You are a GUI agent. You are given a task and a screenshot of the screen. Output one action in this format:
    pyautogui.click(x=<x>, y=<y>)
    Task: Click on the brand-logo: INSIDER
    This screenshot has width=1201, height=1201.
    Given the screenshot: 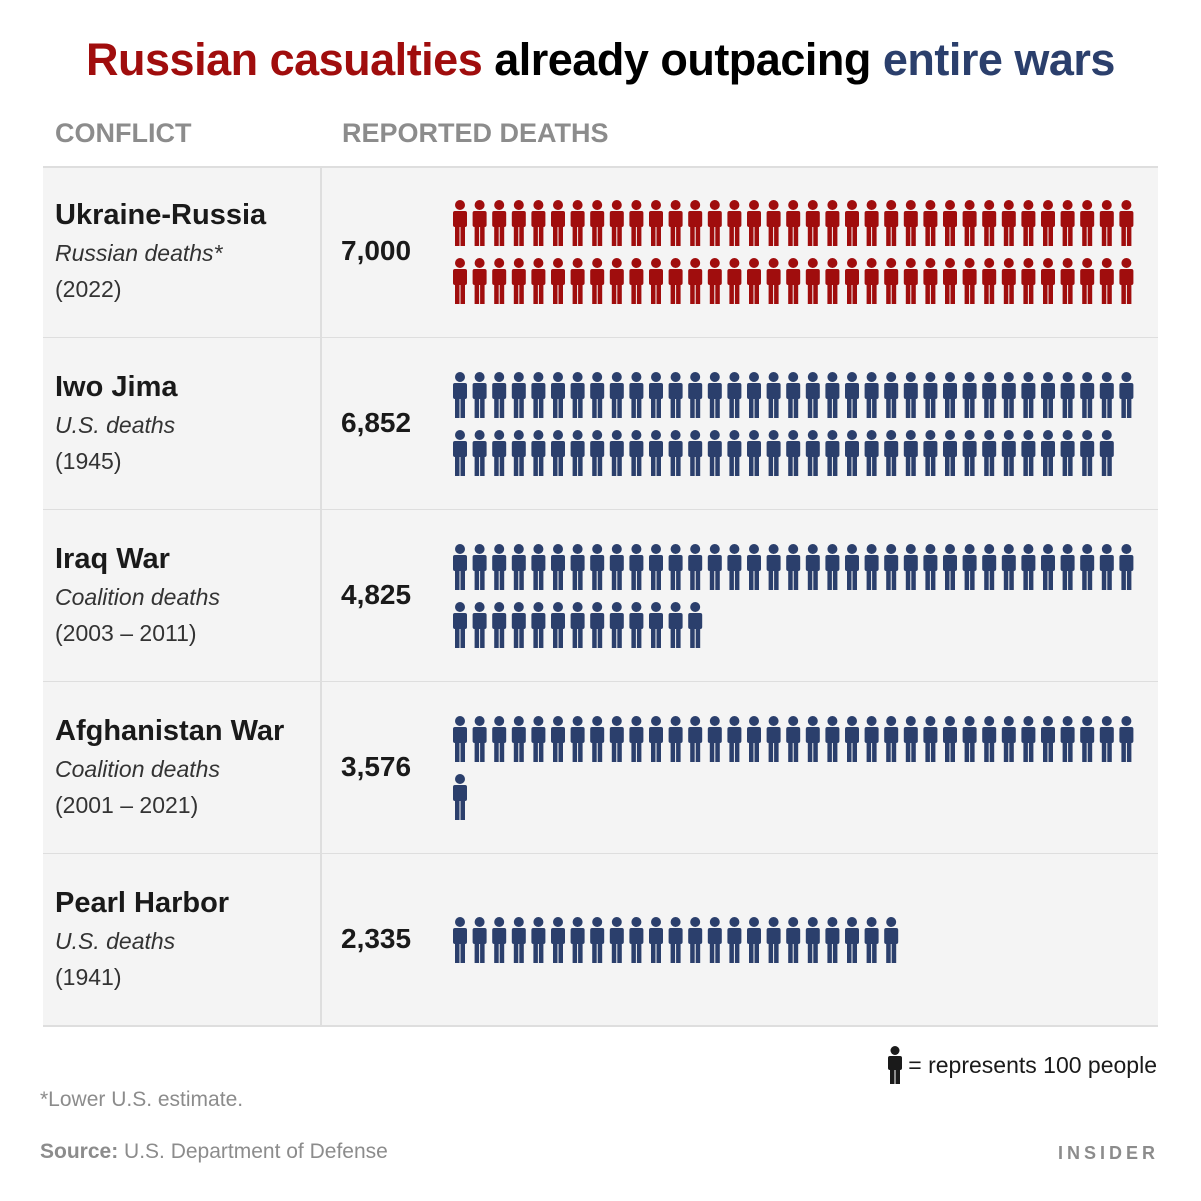 What is the action you would take?
    pyautogui.click(x=1108, y=1153)
    